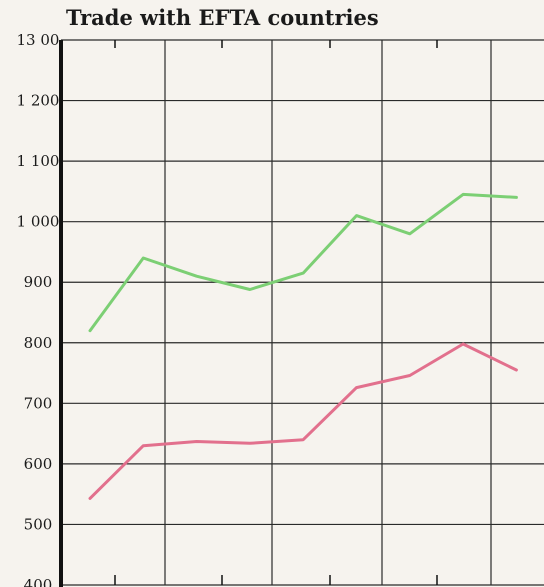  What do you see at coordinates (38, 581) in the screenshot?
I see `y-tick-label: 400` at bounding box center [38, 581].